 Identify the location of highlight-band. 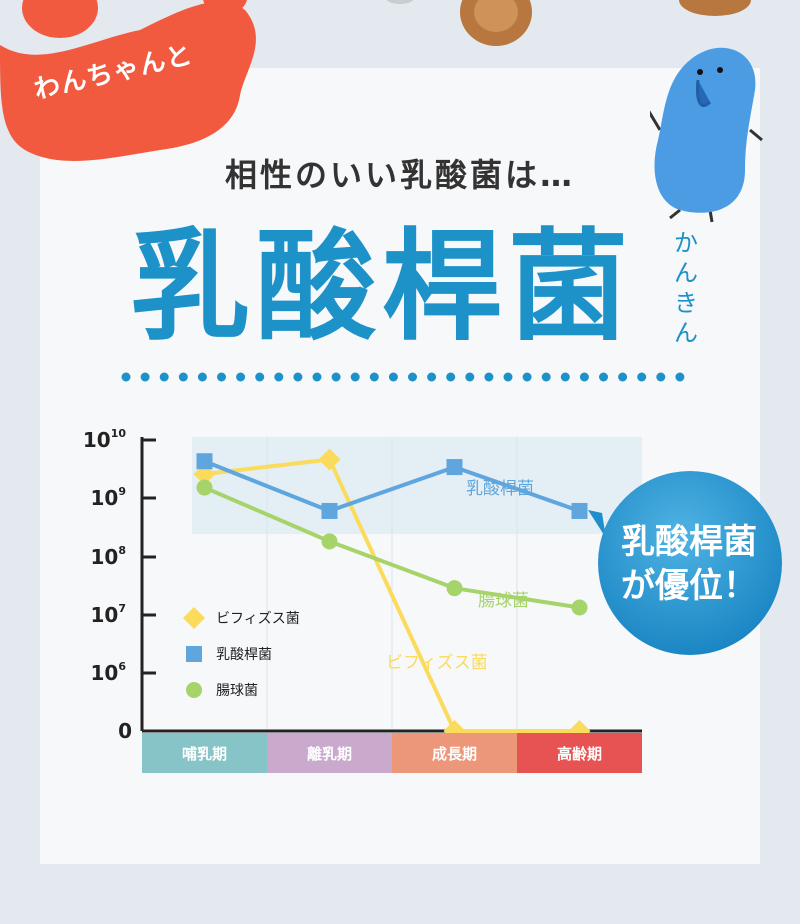
(417, 485).